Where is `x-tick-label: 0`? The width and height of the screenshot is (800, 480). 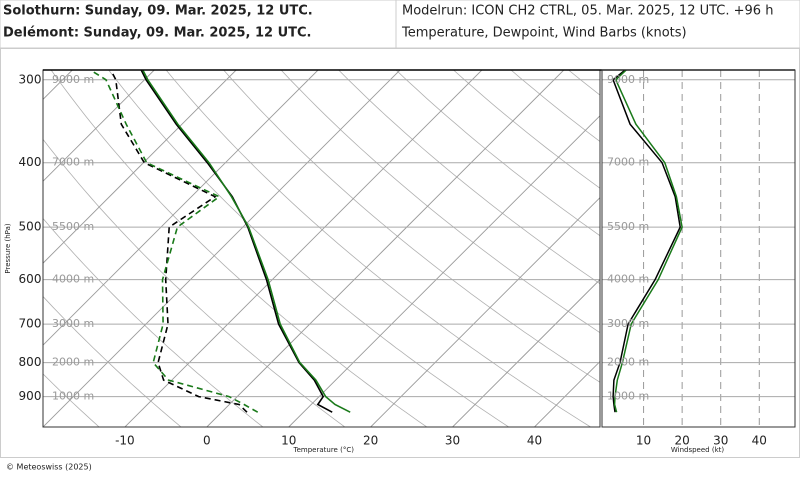 x-tick-label: 0 is located at coordinates (207, 441).